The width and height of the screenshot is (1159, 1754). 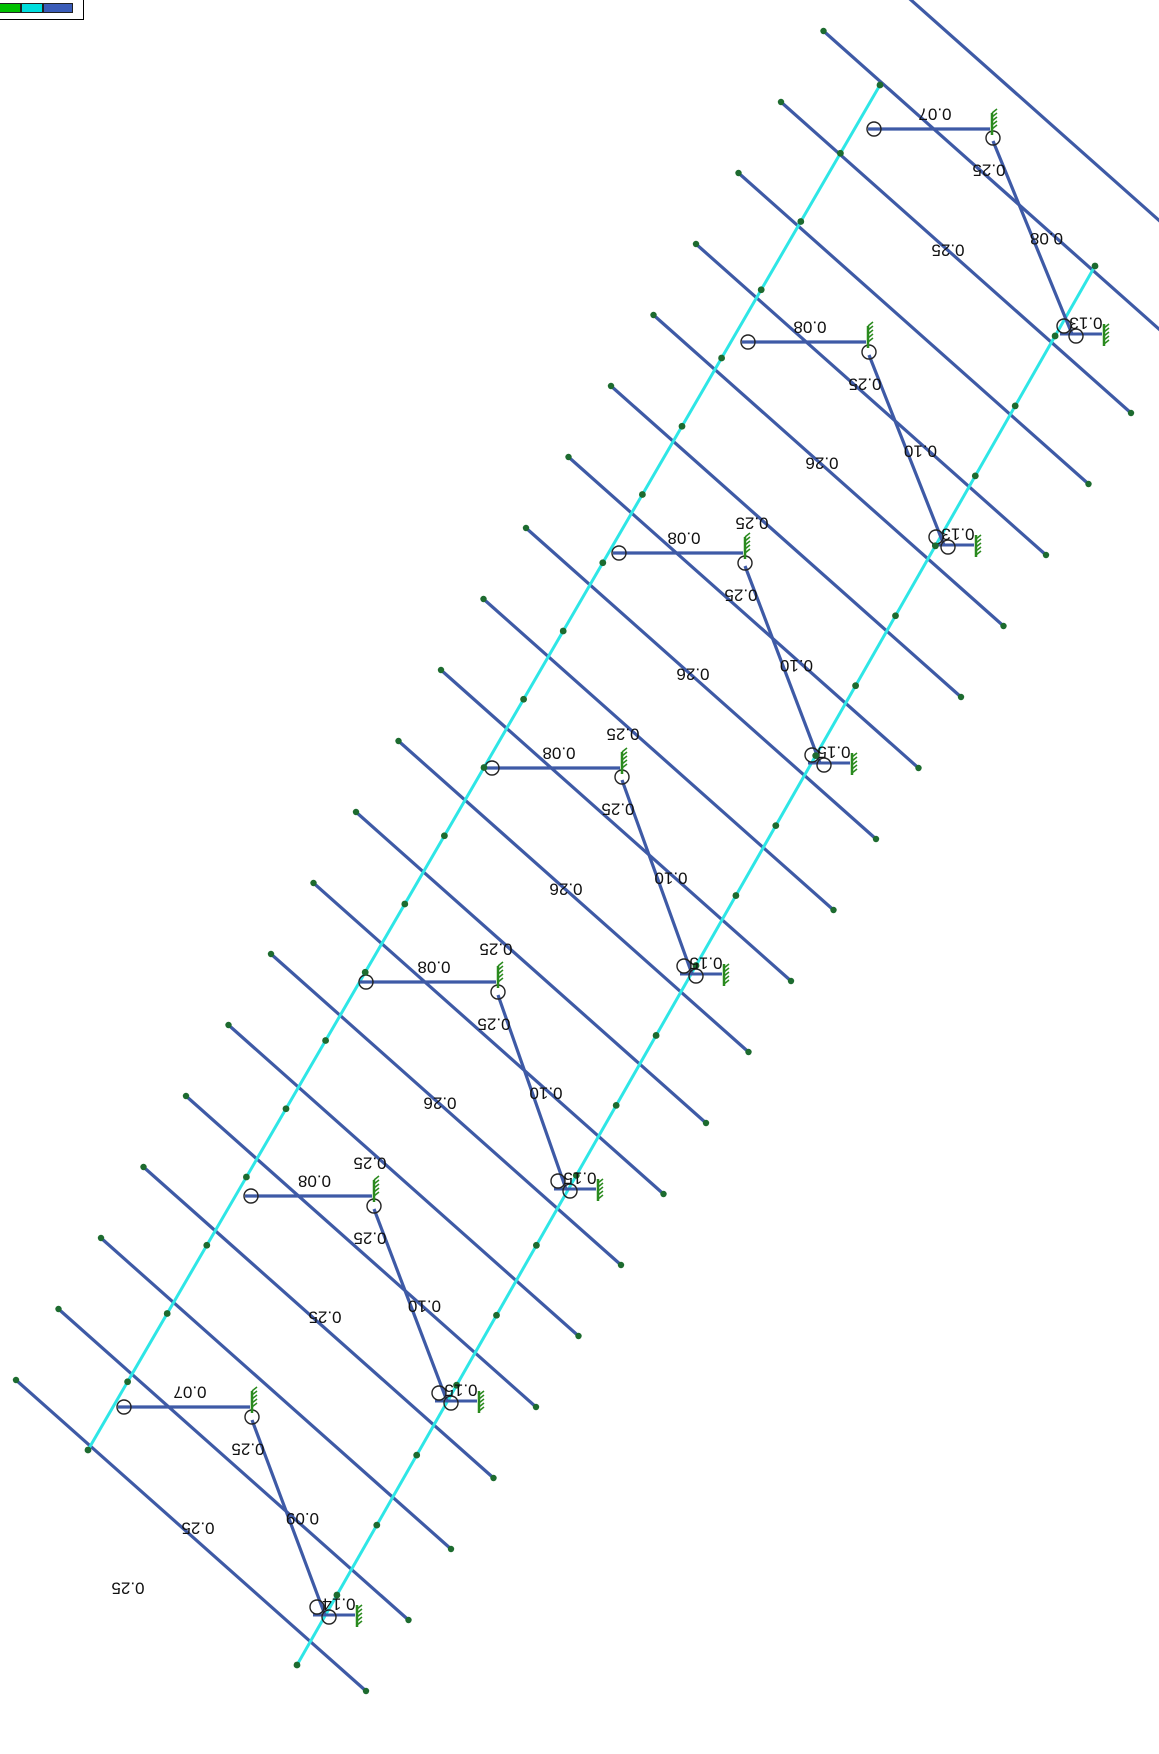 What do you see at coordinates (796, 665) in the screenshot?
I see `member-label-diag2: 0.10` at bounding box center [796, 665].